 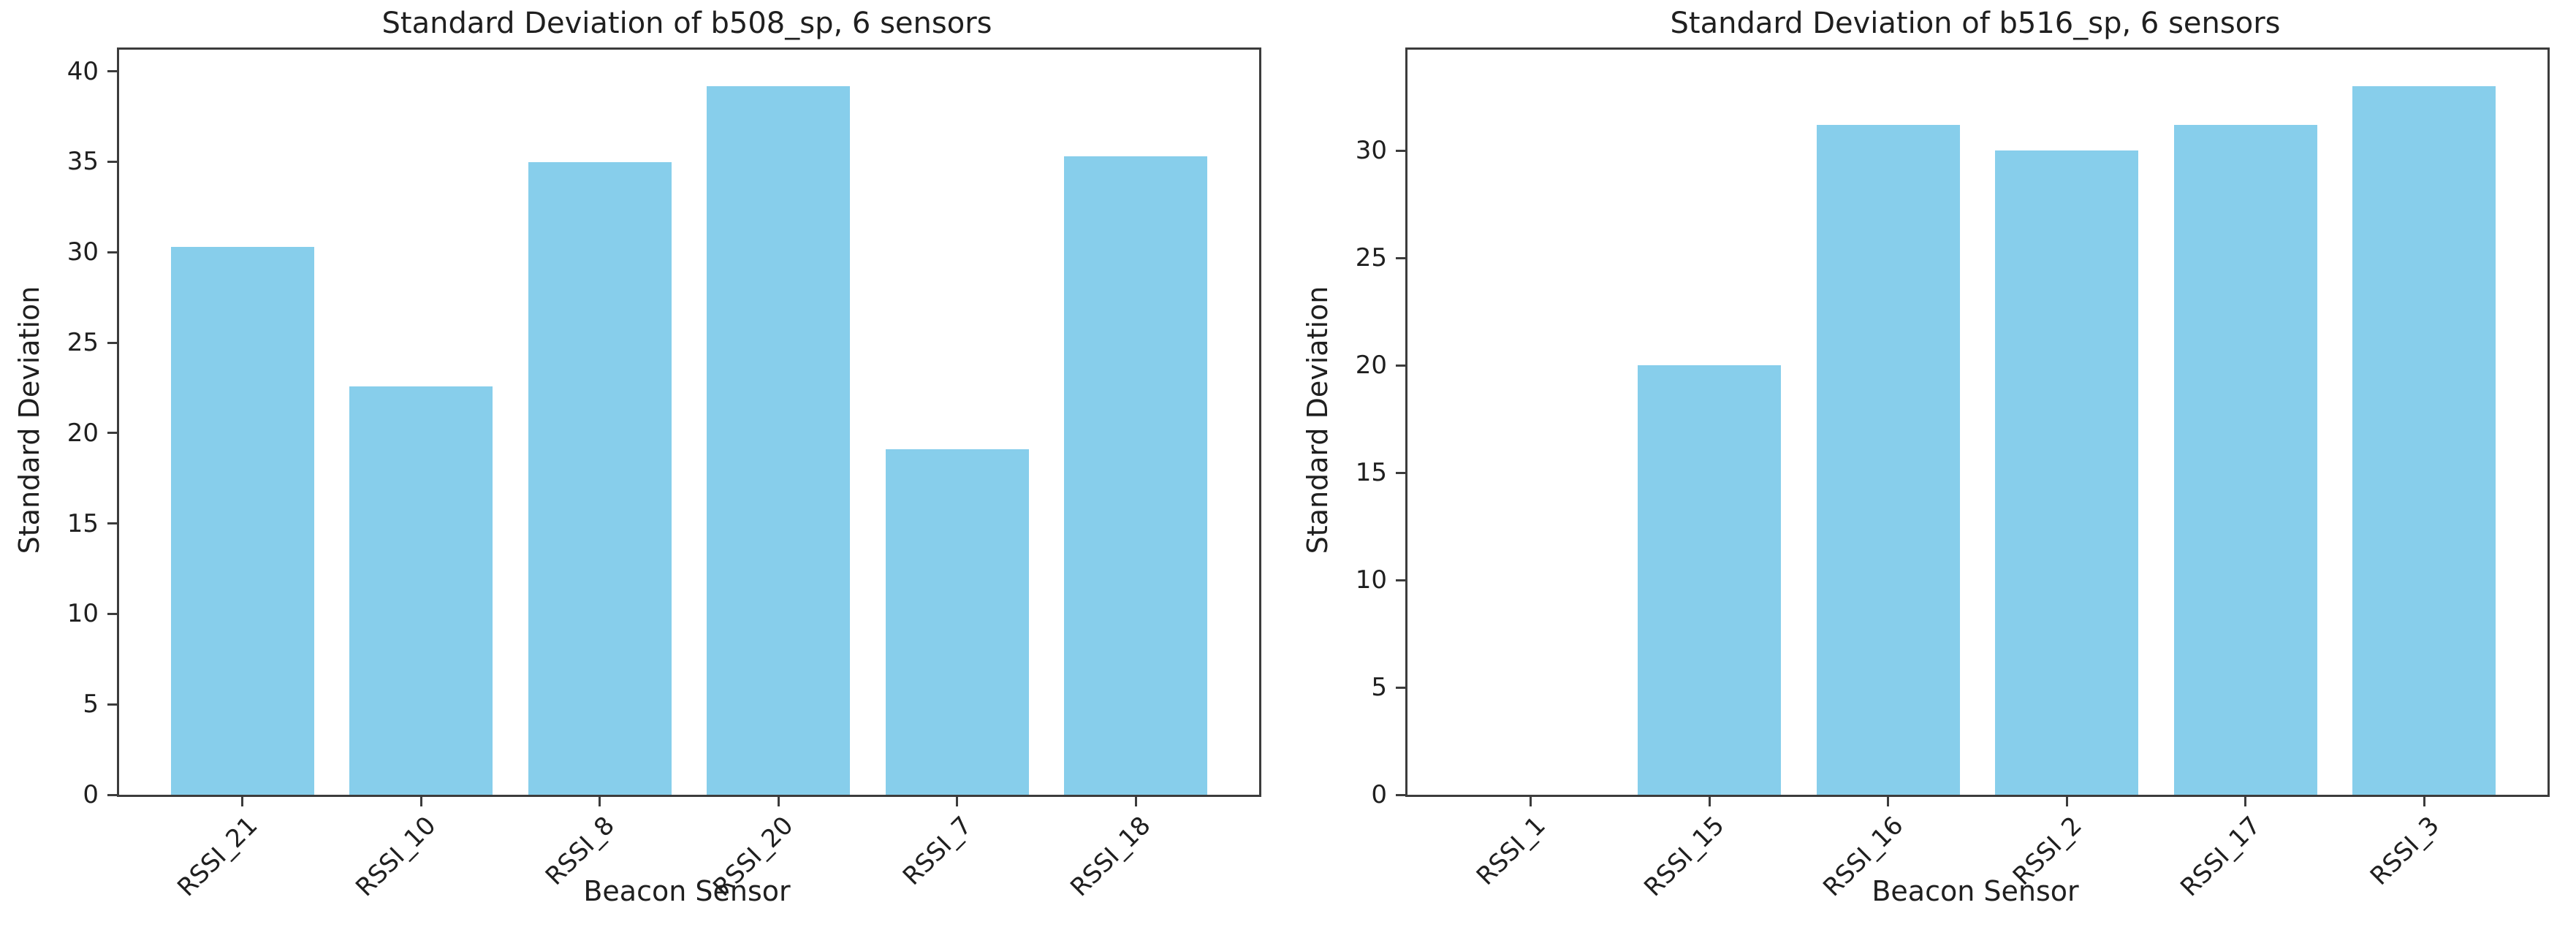 I want to click on y-tick-label: 35, so click(x=83, y=162).